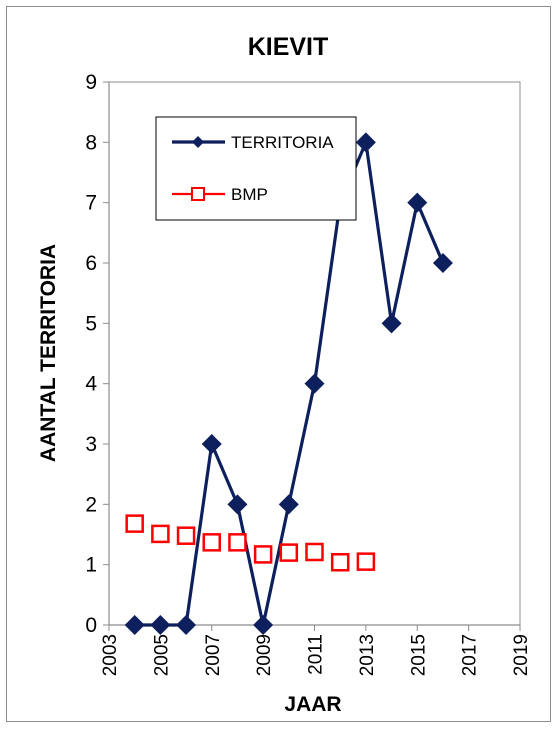 The image size is (559, 731). I want to click on x-tick-label: 2005, so click(161, 655).